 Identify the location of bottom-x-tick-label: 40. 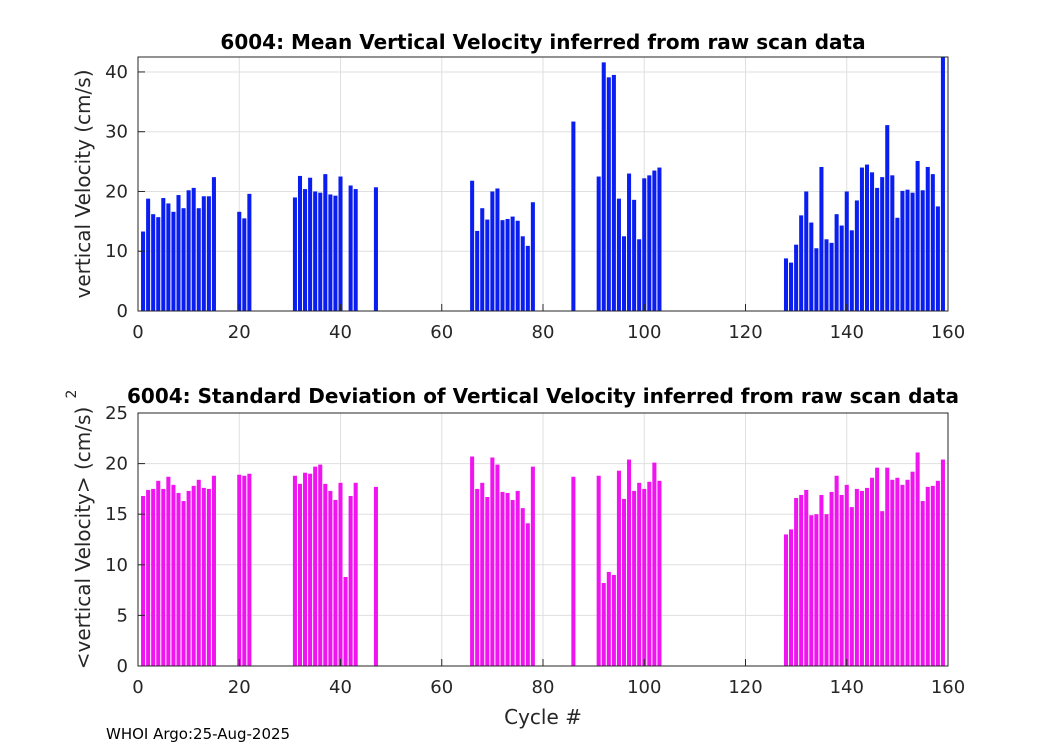
(340, 687).